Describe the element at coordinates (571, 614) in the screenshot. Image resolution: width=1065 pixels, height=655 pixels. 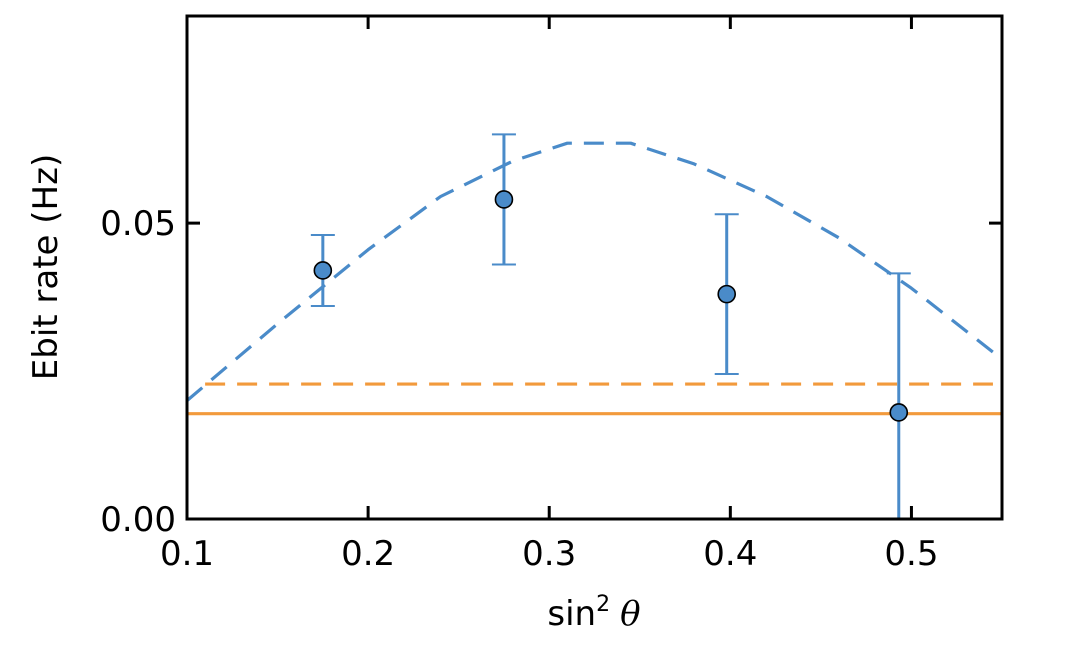
I see `x-axis-label-base: sin` at that location.